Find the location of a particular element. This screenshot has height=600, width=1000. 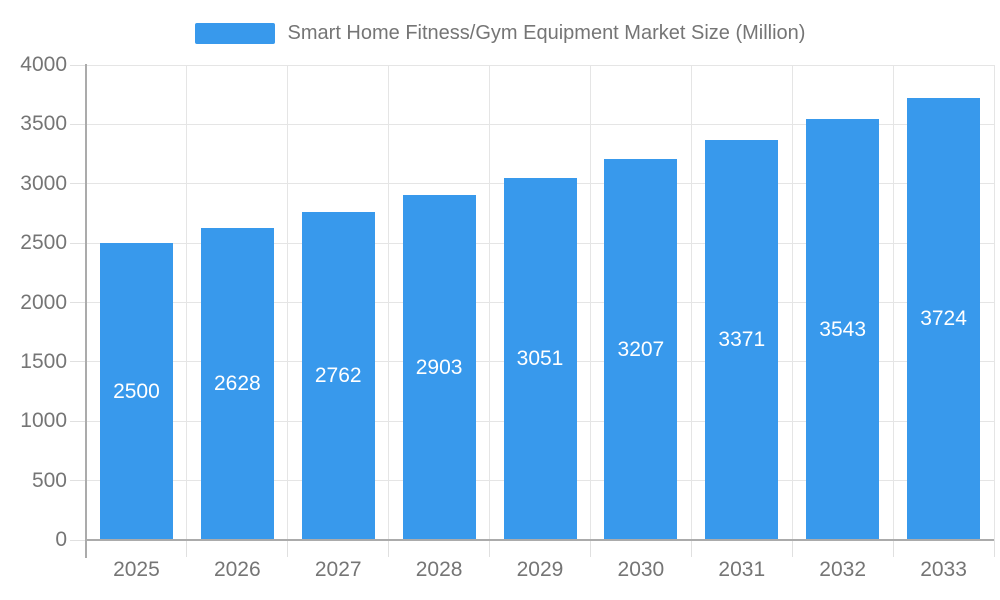

x-axis-tick-label: 2026 is located at coordinates (237, 569).